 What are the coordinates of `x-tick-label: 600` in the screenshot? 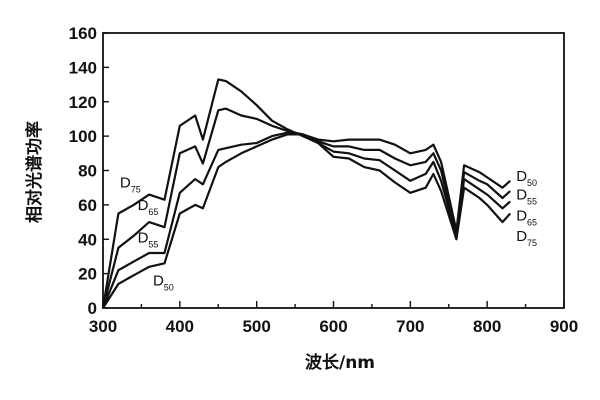 It's located at (333, 326).